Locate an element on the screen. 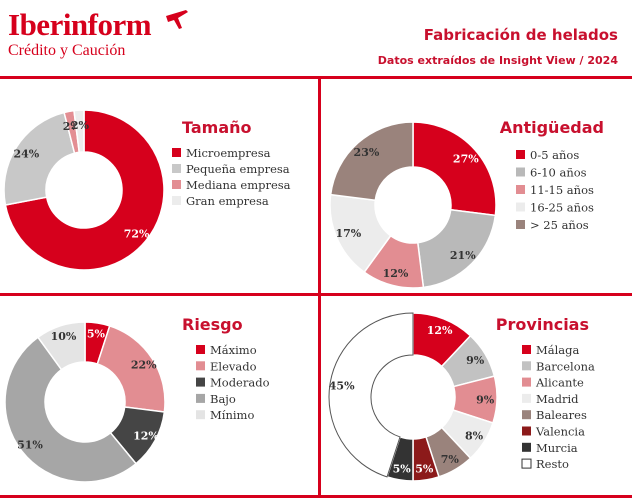 Image resolution: width=632 pixels, height=504 pixels. legend-swatch-provincias-madrid is located at coordinates (526, 398).